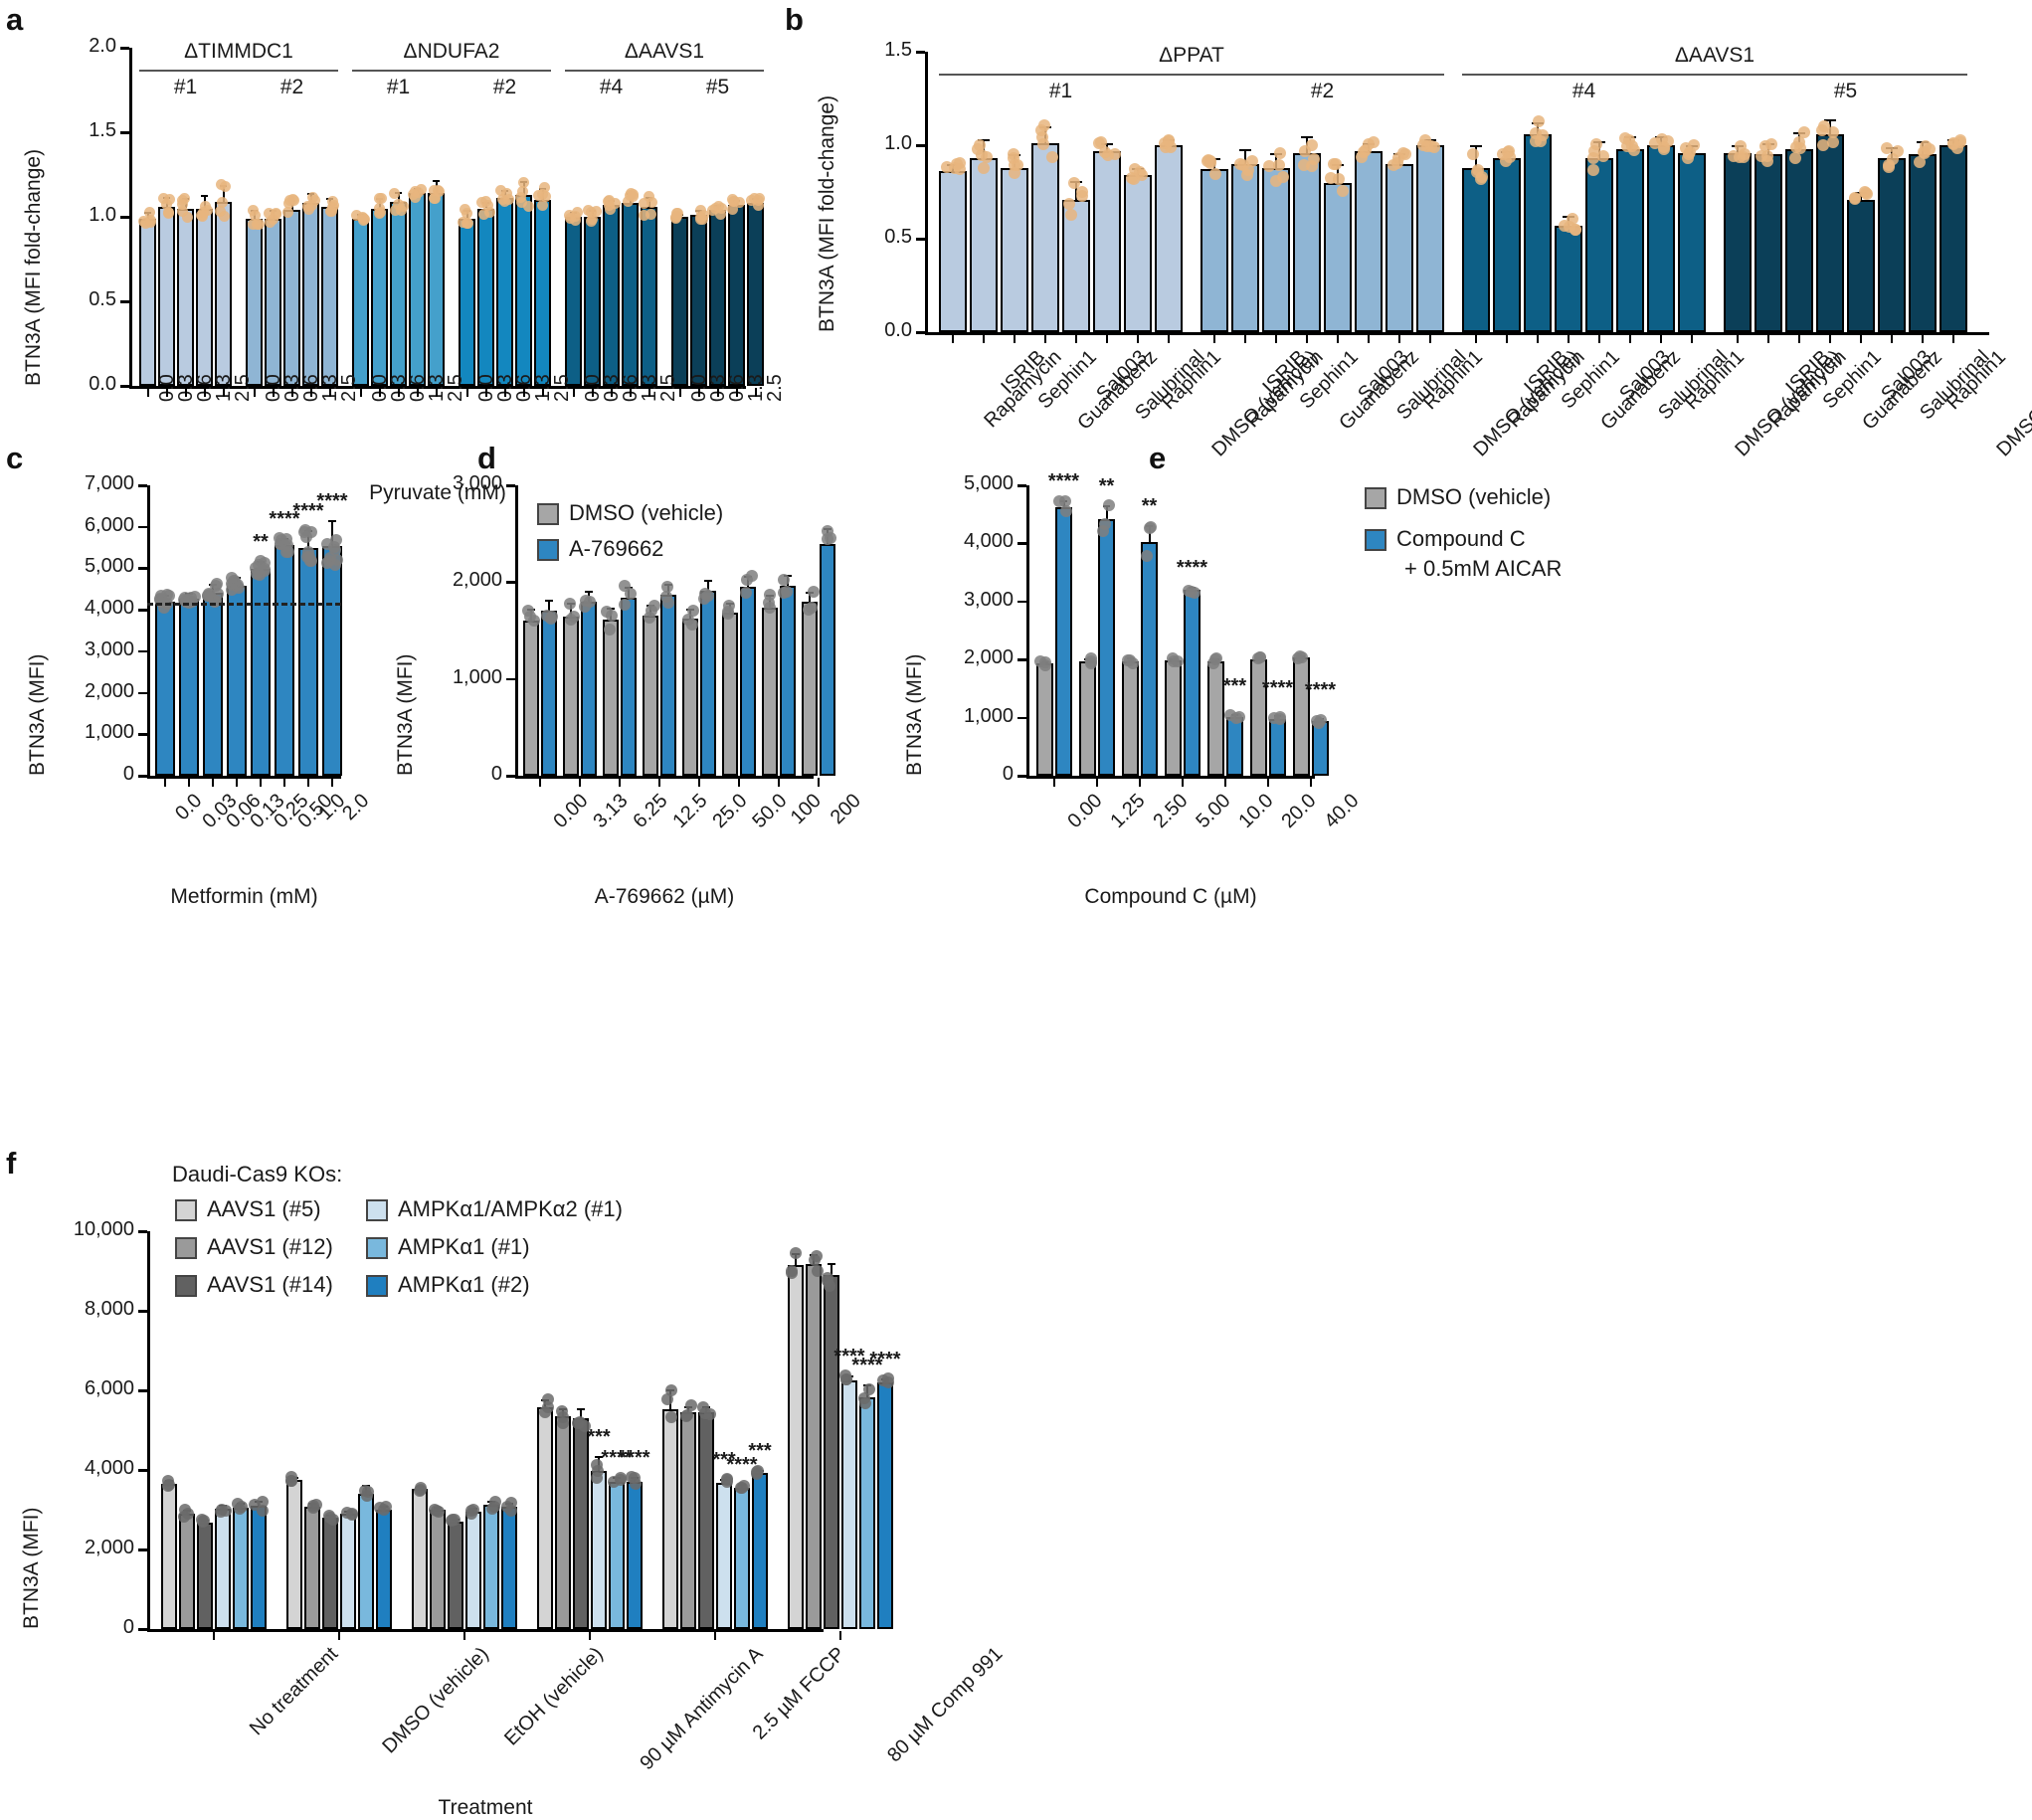 Image resolution: width=2032 pixels, height=1820 pixels. I want to click on legend-swatch, so click(186, 1248).